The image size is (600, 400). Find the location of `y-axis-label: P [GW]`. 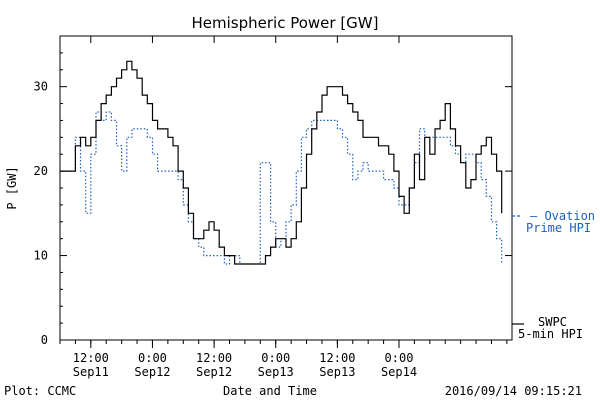

y-axis-label: P [GW] is located at coordinates (12, 187).